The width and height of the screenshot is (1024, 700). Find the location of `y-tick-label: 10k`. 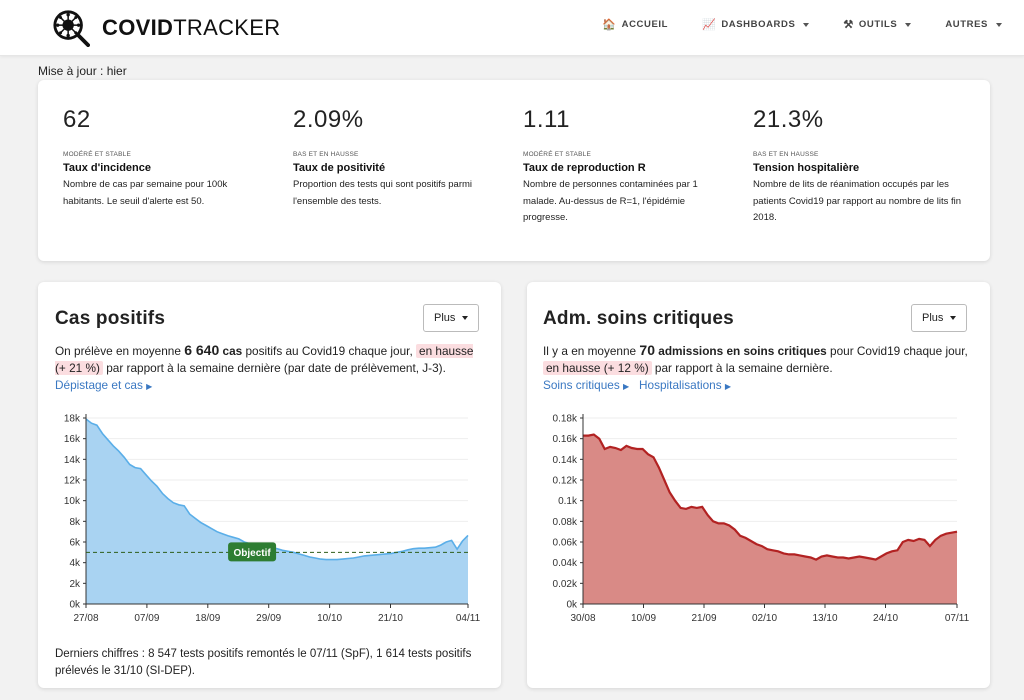

y-tick-label: 10k is located at coordinates (72, 501).